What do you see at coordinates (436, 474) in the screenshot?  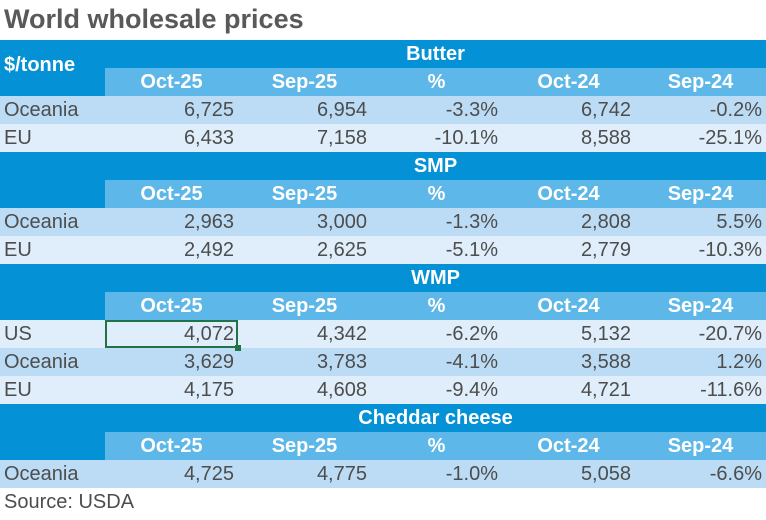 I see `value-cell: -1.0%` at bounding box center [436, 474].